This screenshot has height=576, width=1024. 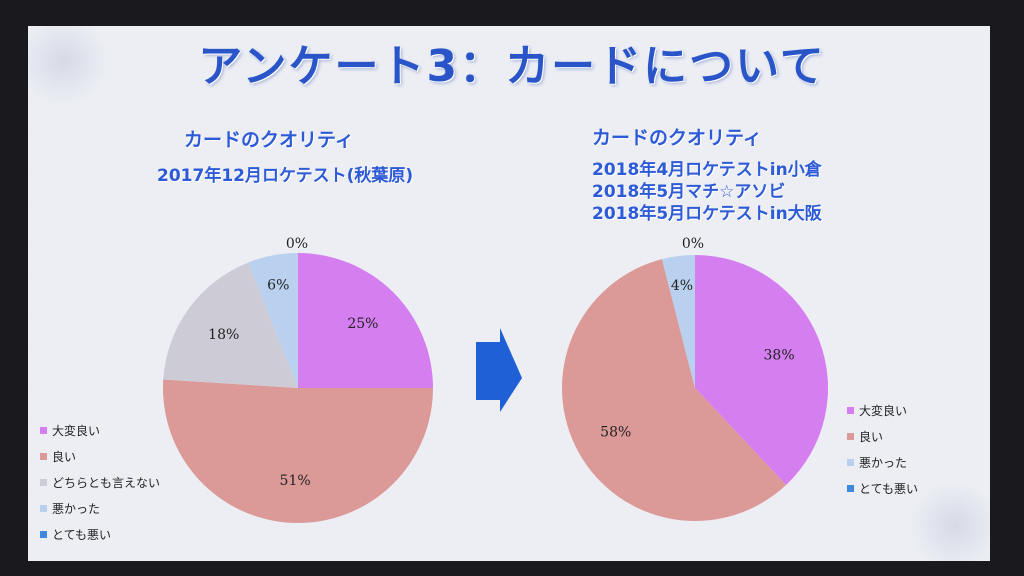 I want to click on left-chart-heading: カードのクオリティ, so click(x=269, y=140).